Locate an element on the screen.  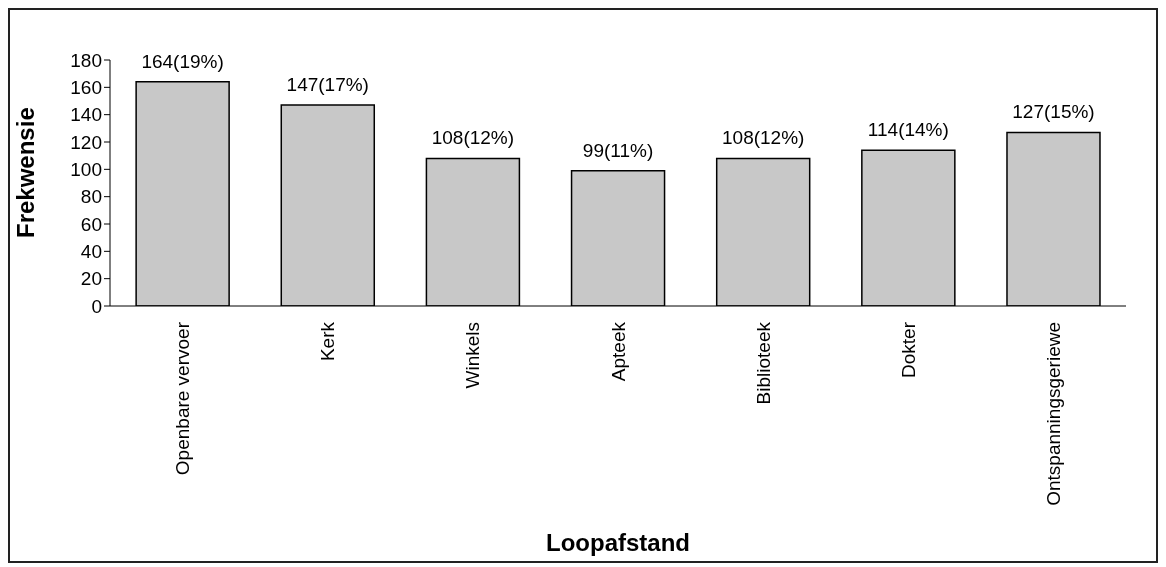
x-tick-label: Winkels is located at coordinates (473, 355).